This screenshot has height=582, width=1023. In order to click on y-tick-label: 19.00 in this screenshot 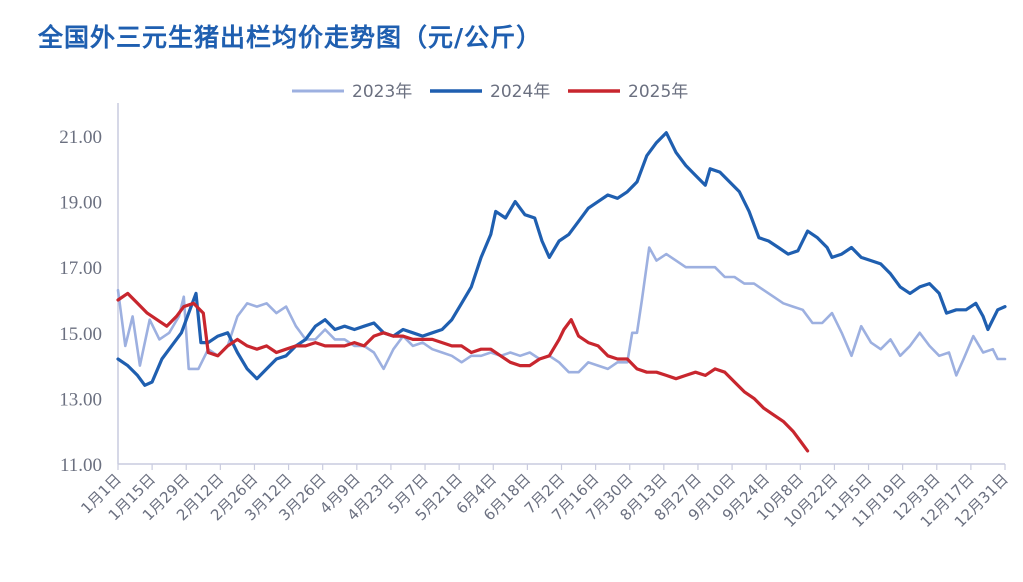, I will do `click(80, 203)`.